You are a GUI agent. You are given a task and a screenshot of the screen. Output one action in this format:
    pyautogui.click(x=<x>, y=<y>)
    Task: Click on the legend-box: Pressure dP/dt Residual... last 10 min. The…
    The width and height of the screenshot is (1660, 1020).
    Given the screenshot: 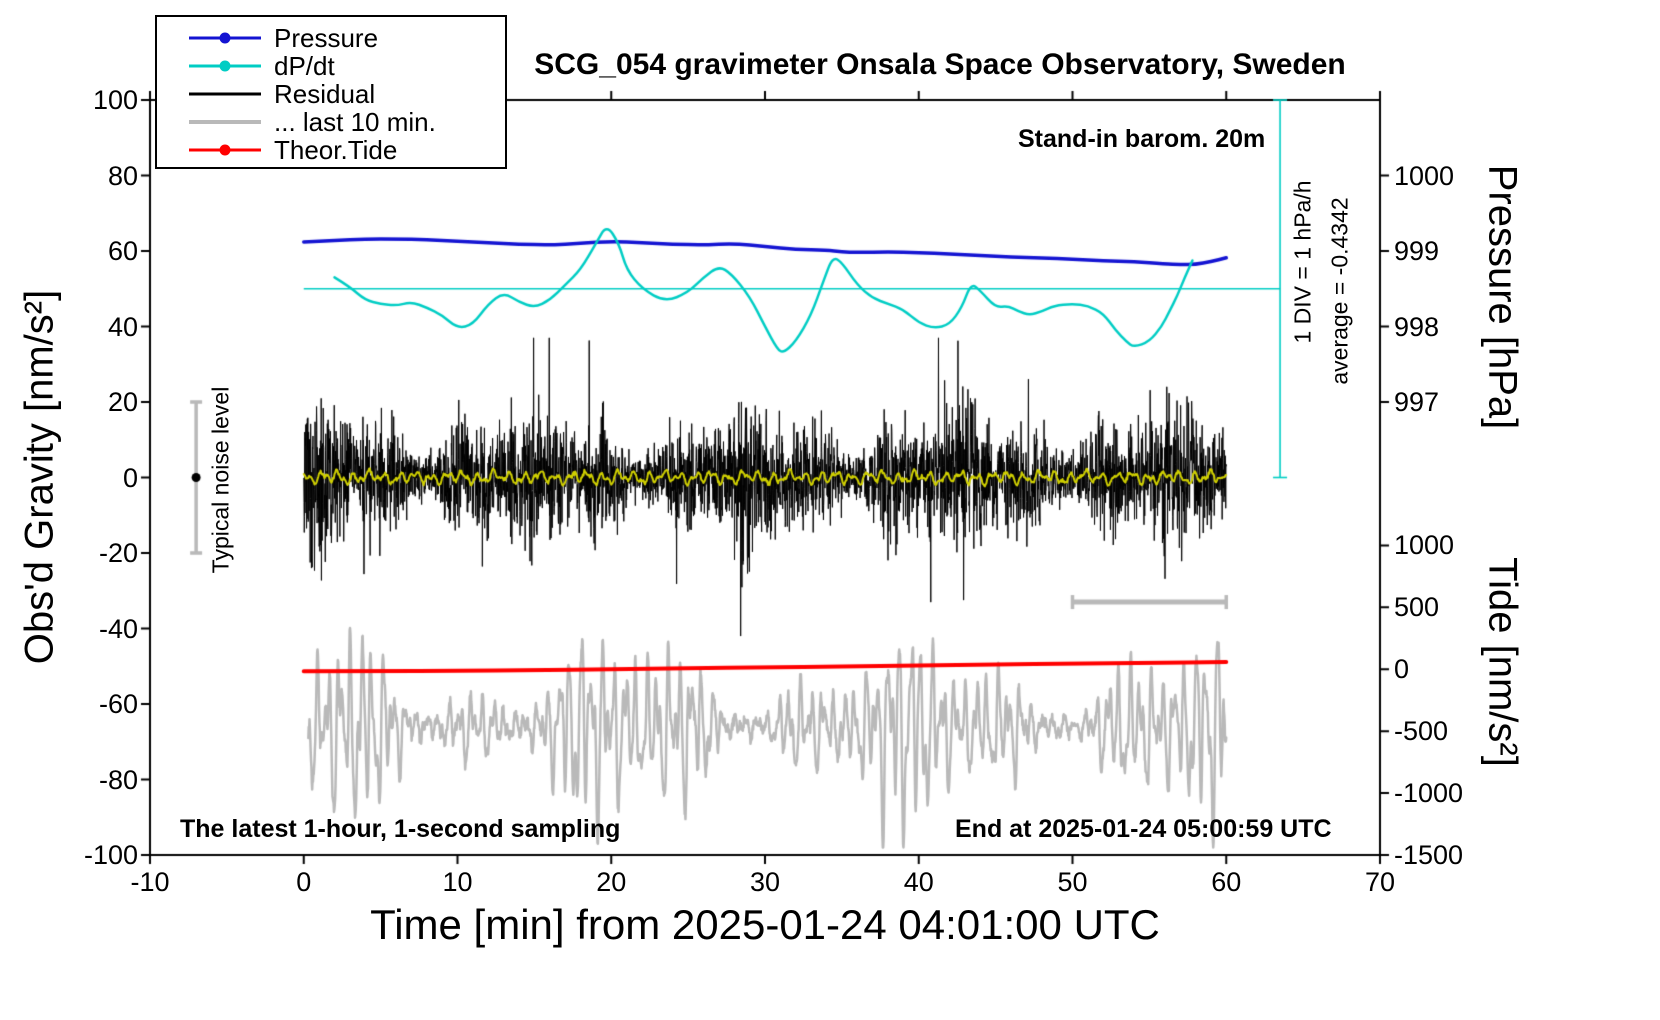 What is the action you would take?
    pyautogui.click(x=331, y=92)
    